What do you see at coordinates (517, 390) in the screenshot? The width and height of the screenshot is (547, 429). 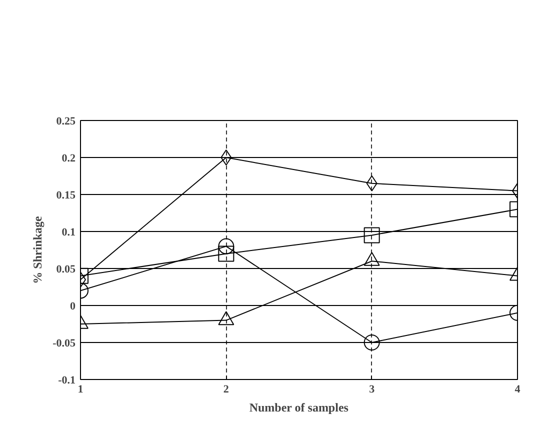 I see `x-tick-label: 4` at bounding box center [517, 390].